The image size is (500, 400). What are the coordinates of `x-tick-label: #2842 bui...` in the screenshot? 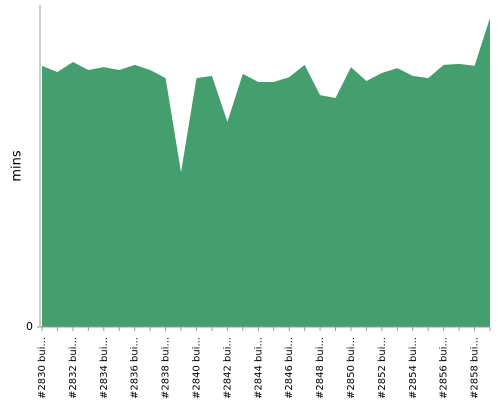 It's located at (227, 368).